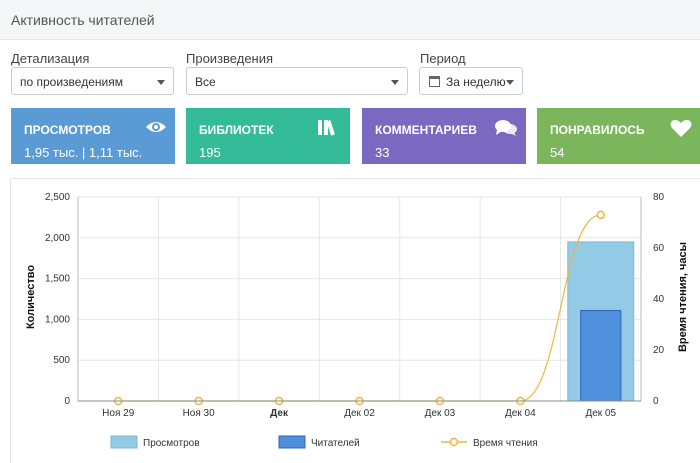 The height and width of the screenshot is (463, 700). Describe the element at coordinates (71, 82) in the screenshot. I see `detail-select-value: по произведениям` at that location.